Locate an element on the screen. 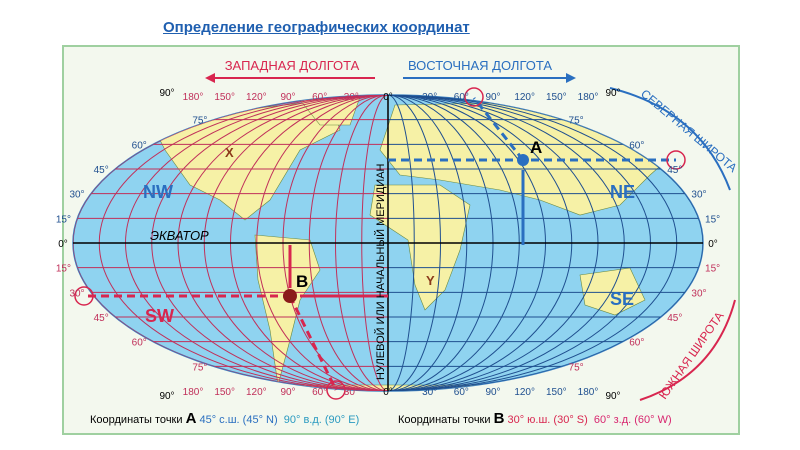  east-north-latitude-label: 45° is located at coordinates (674, 170).